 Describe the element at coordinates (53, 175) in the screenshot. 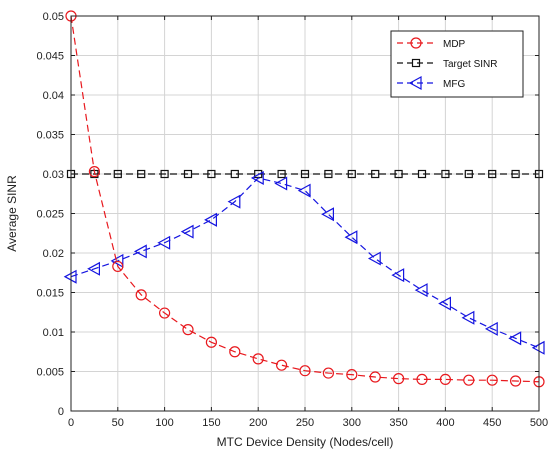

I see `y-tick-label: 0.03` at that location.